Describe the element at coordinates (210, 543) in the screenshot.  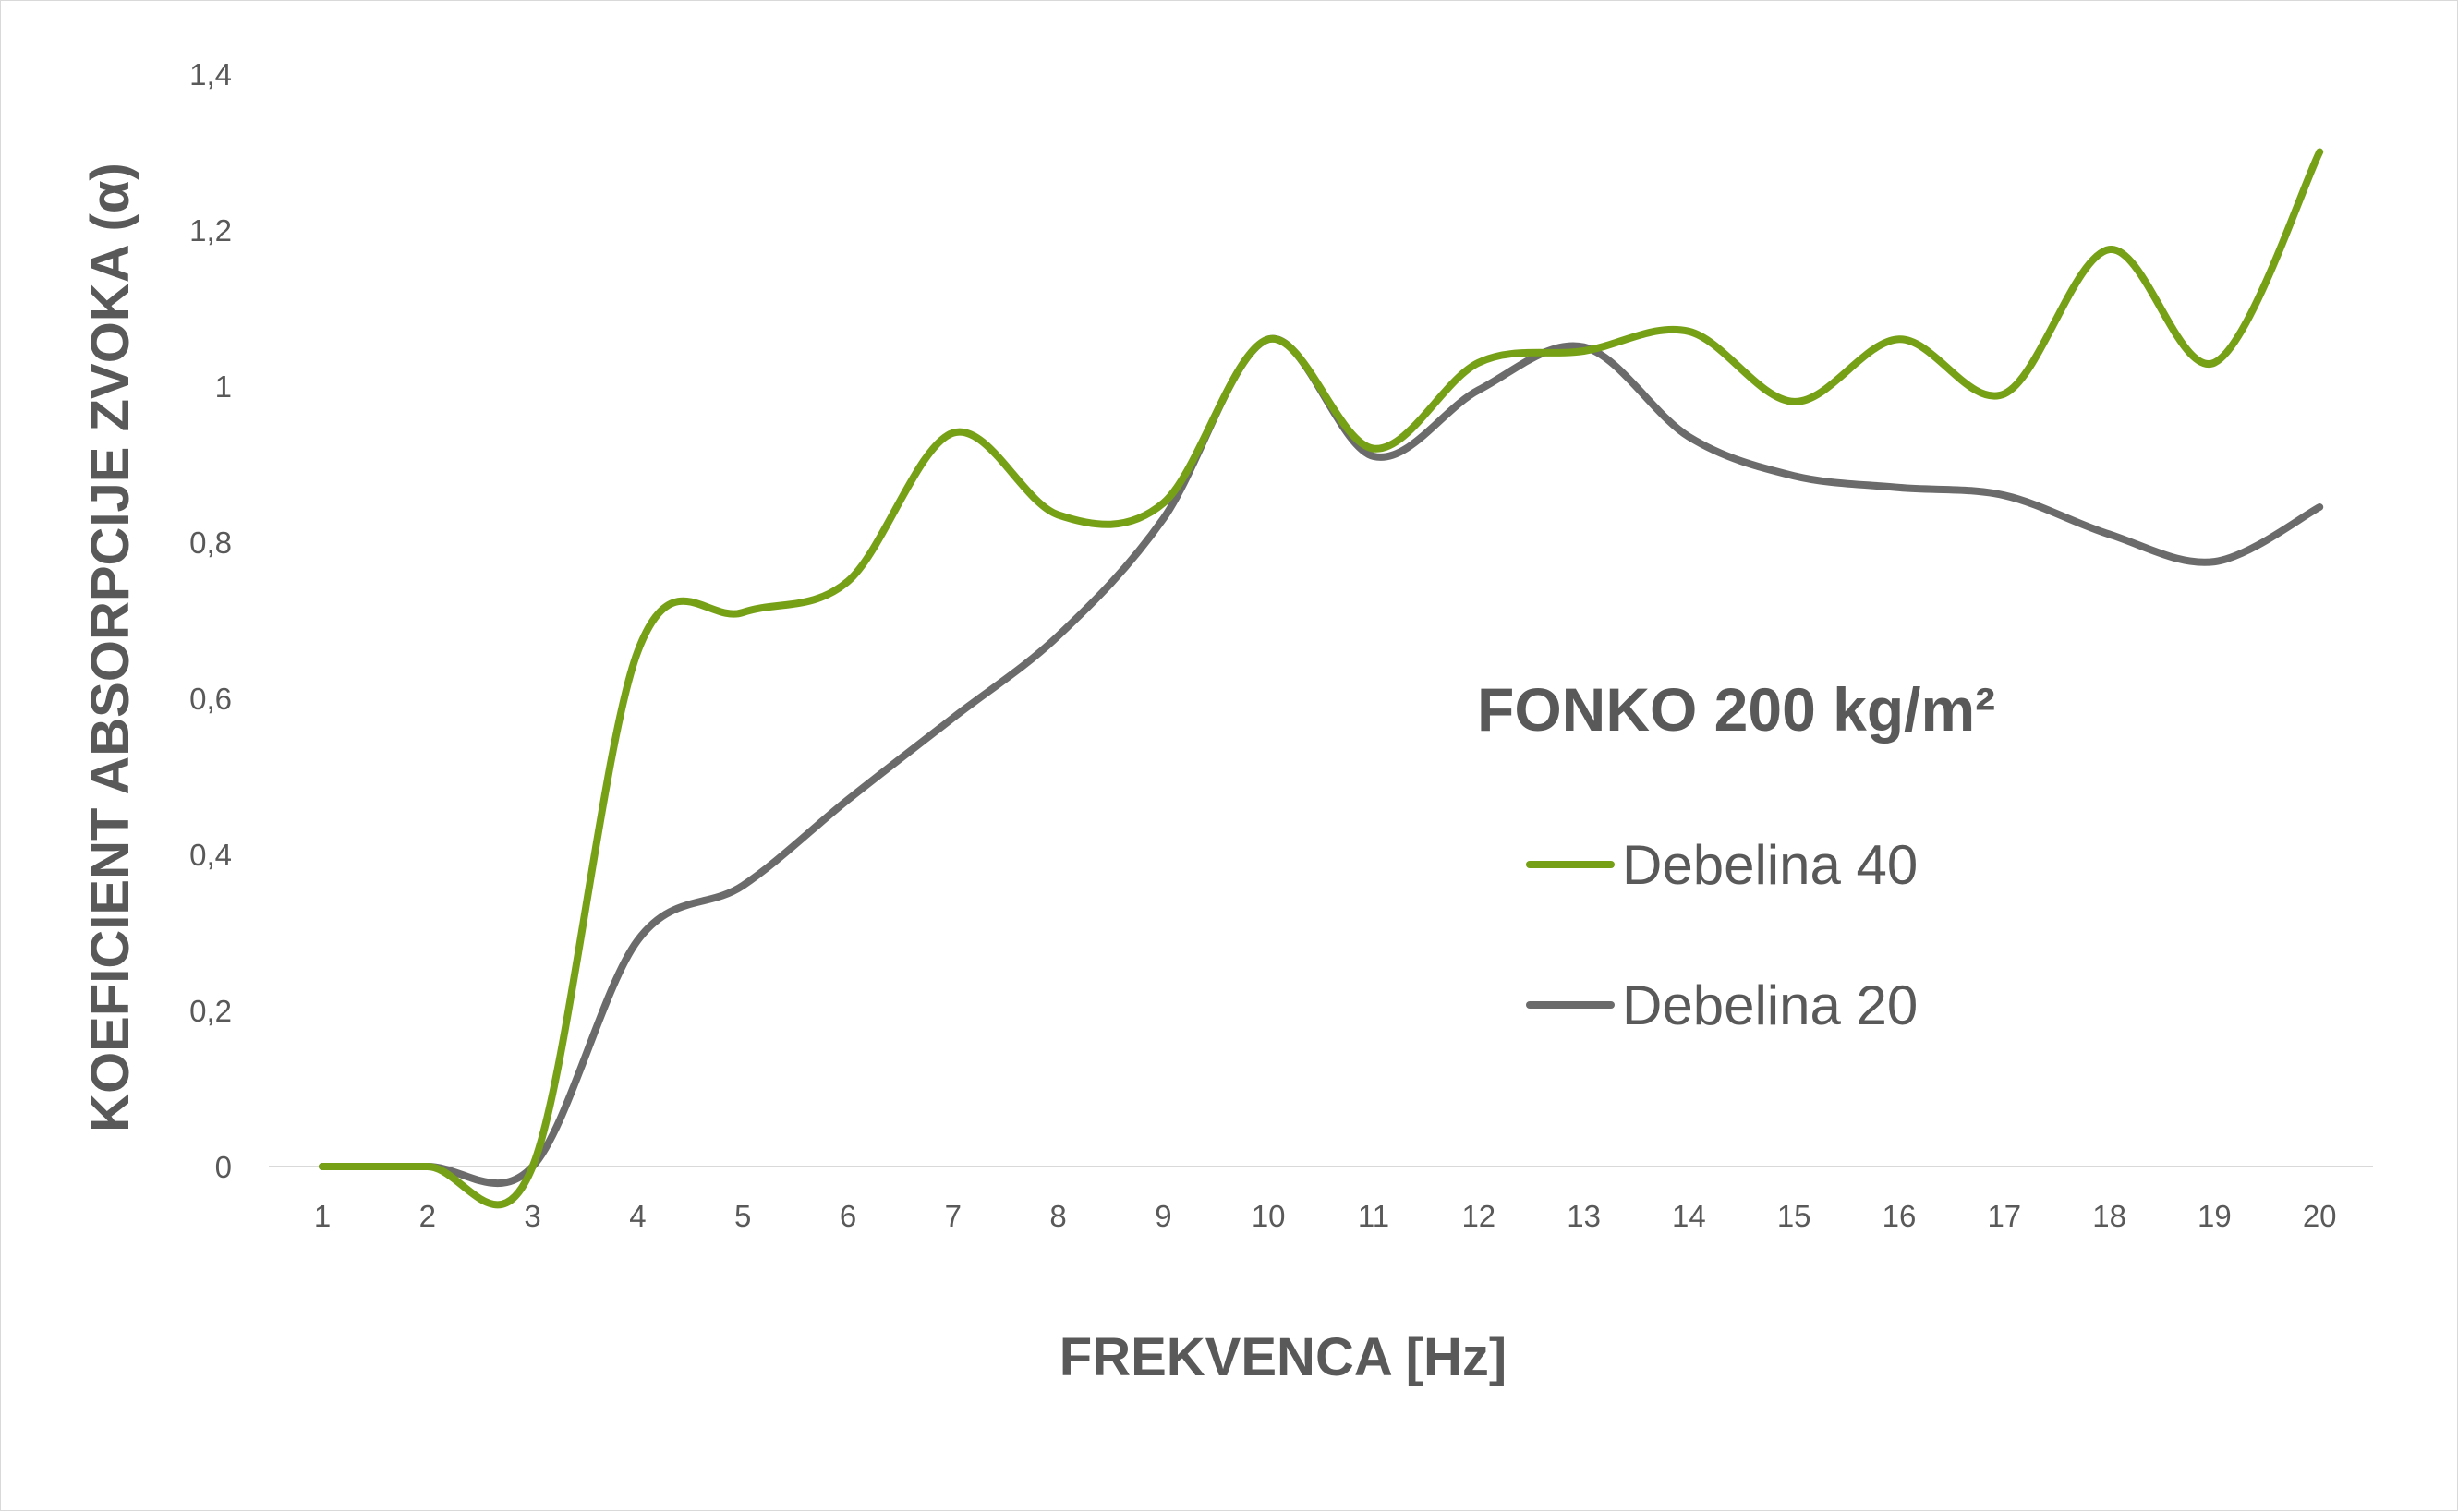
I see `y-tick-label: 0,8` at that location.